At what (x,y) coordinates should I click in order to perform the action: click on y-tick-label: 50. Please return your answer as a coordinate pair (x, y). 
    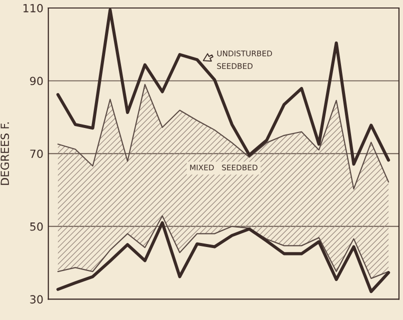
    Looking at the image, I should click on (36, 226).